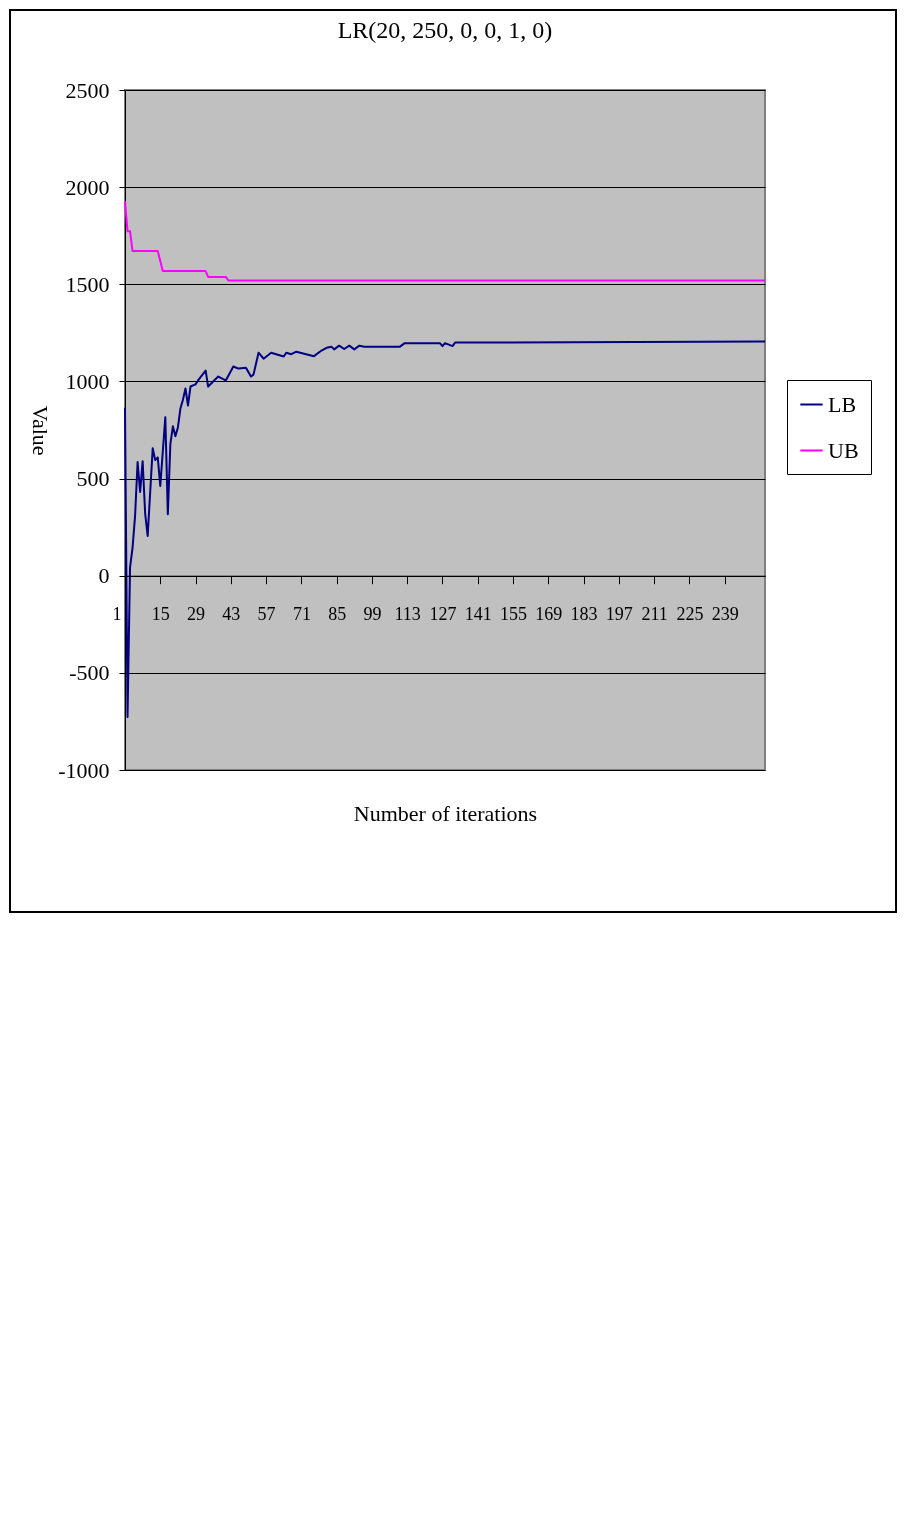  I want to click on y-tick-label: 2500, so click(87, 90).